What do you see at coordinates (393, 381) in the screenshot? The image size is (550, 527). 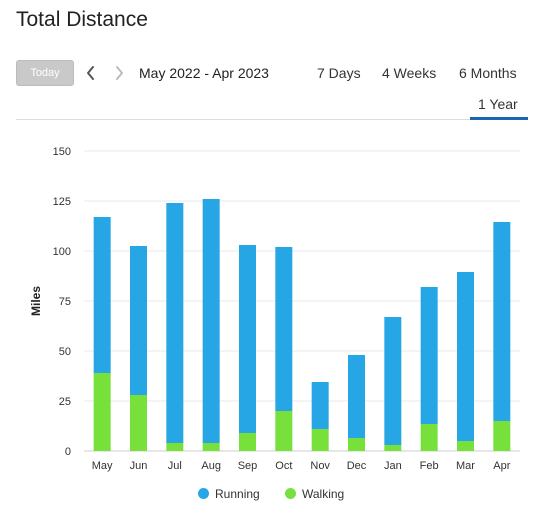 I see `bar-running-jan` at bounding box center [393, 381].